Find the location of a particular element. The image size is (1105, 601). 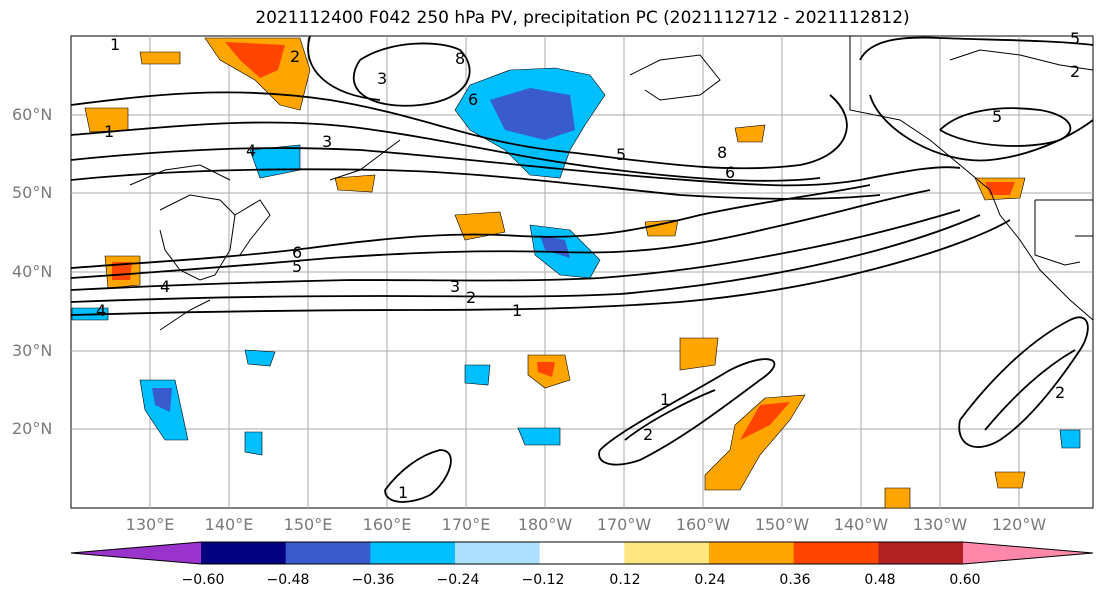

lon-label: 120°W is located at coordinates (1019, 524).